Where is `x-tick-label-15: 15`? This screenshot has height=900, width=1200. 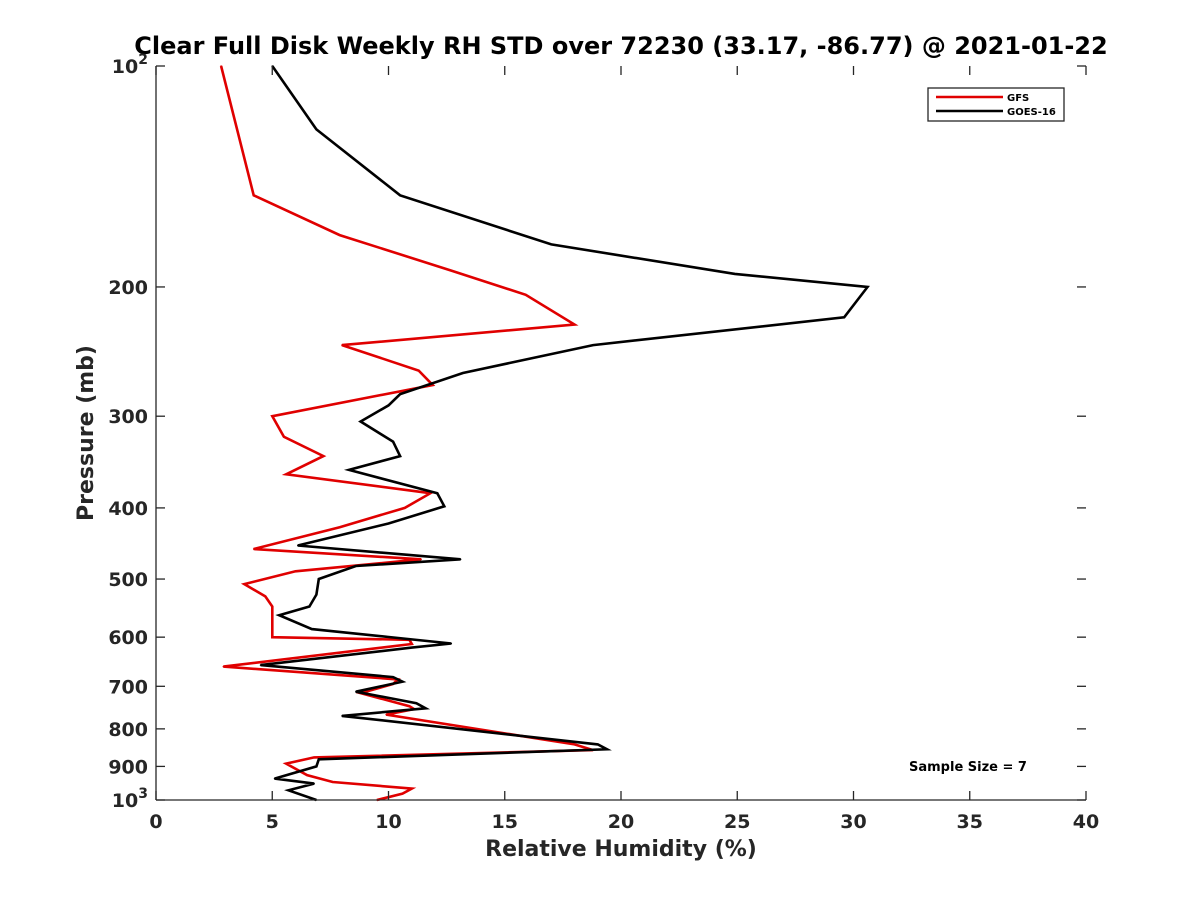
x-tick-label-15: 15 is located at coordinates (505, 822).